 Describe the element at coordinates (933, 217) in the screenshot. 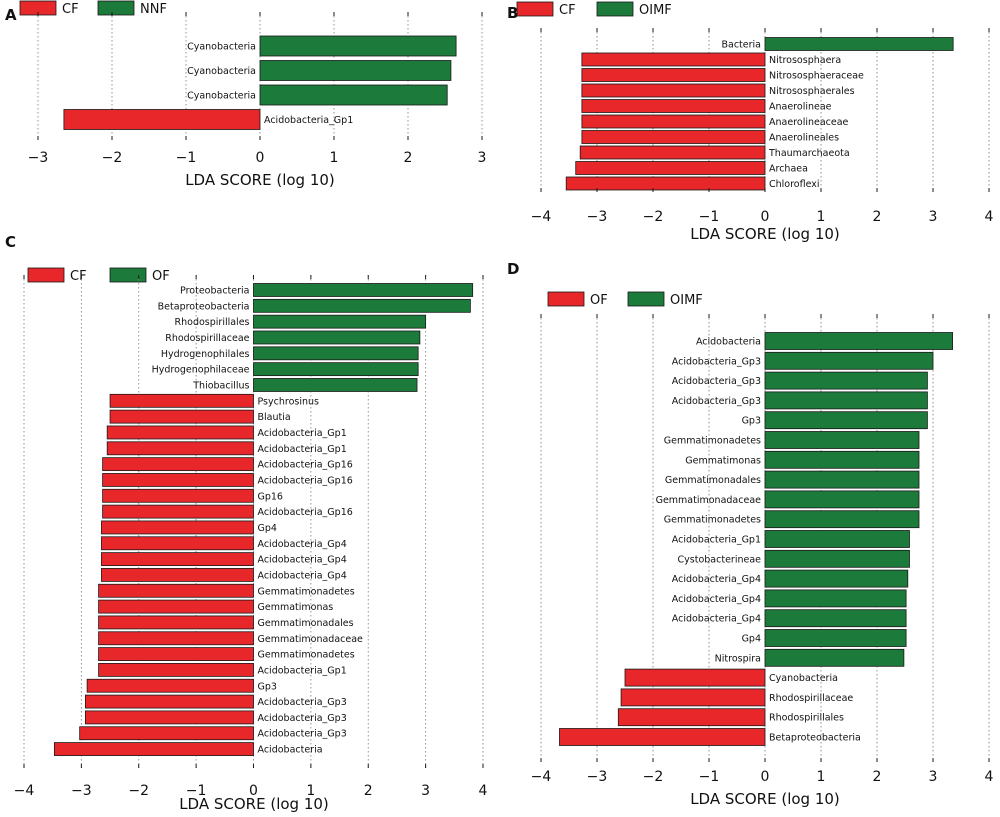

I see `tick-label: 3` at that location.